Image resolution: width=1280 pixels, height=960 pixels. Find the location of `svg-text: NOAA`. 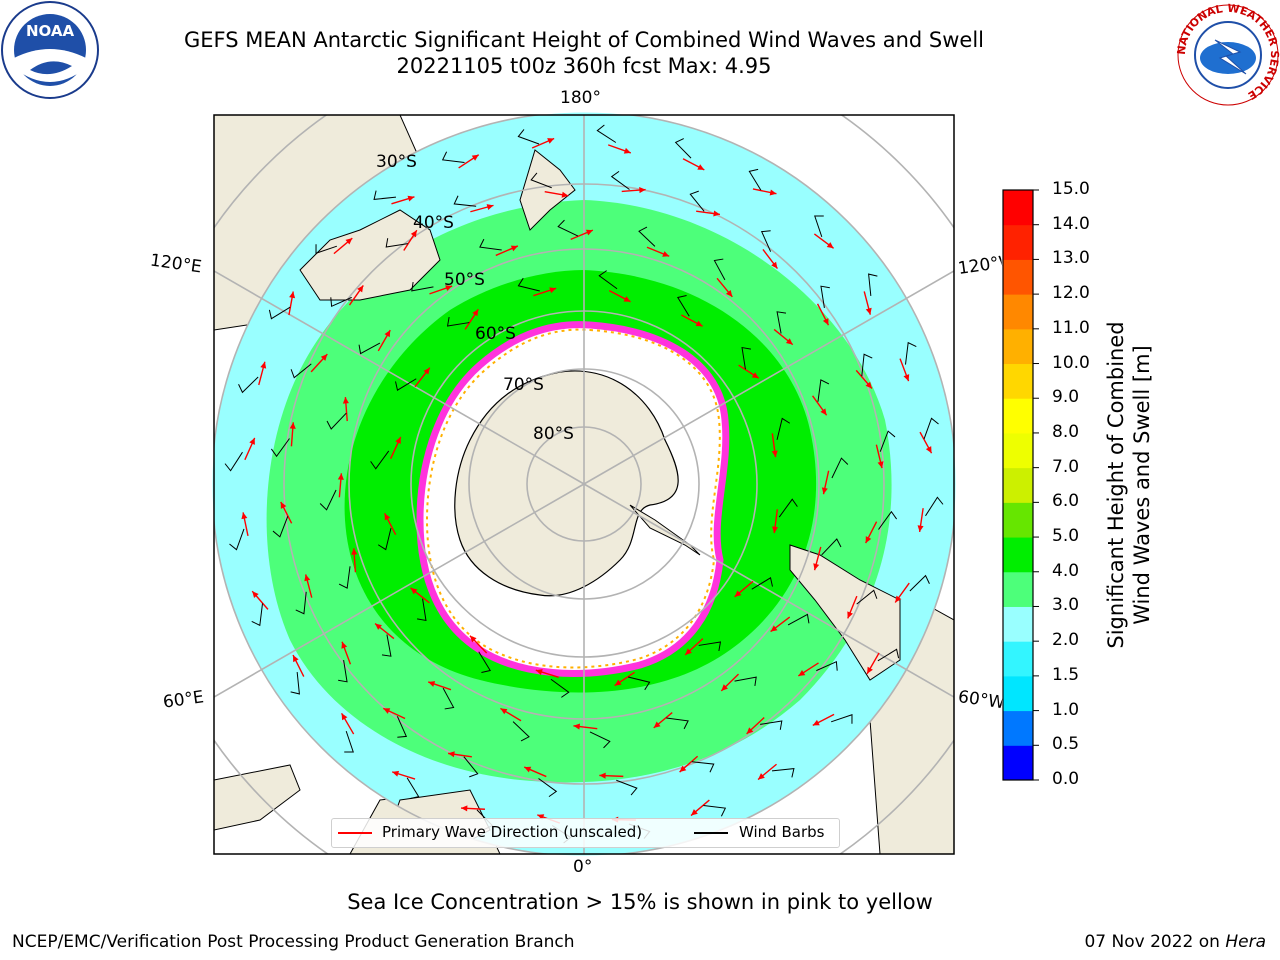

svg-text: NOAA is located at coordinates (50, 31).